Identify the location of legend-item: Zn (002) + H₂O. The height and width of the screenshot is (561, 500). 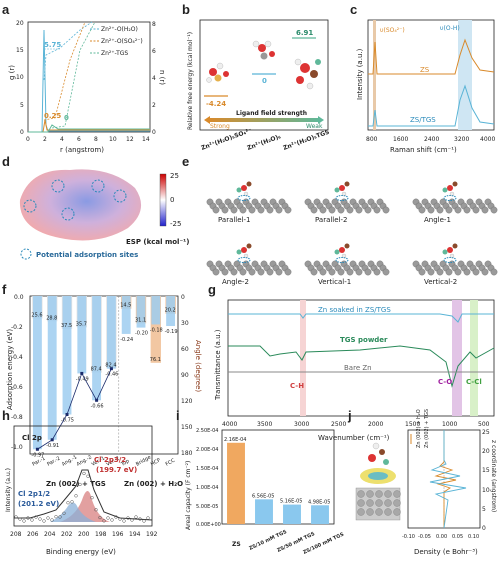
(419, 428).